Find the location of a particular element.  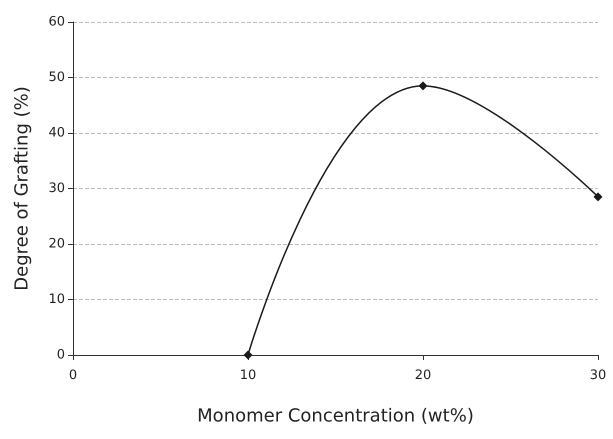

y-tick-label: 0 is located at coordinates (60, 355).